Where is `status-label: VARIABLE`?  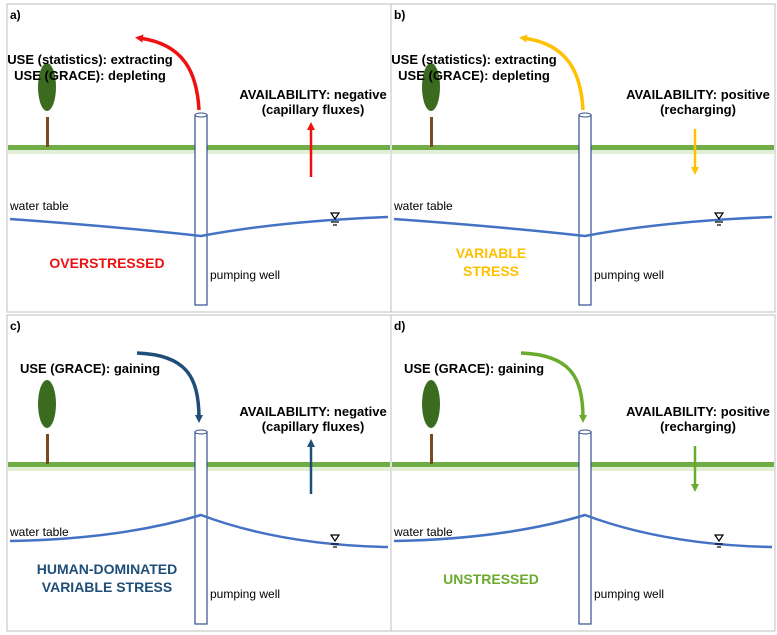
status-label: VARIABLE is located at coordinates (491, 253).